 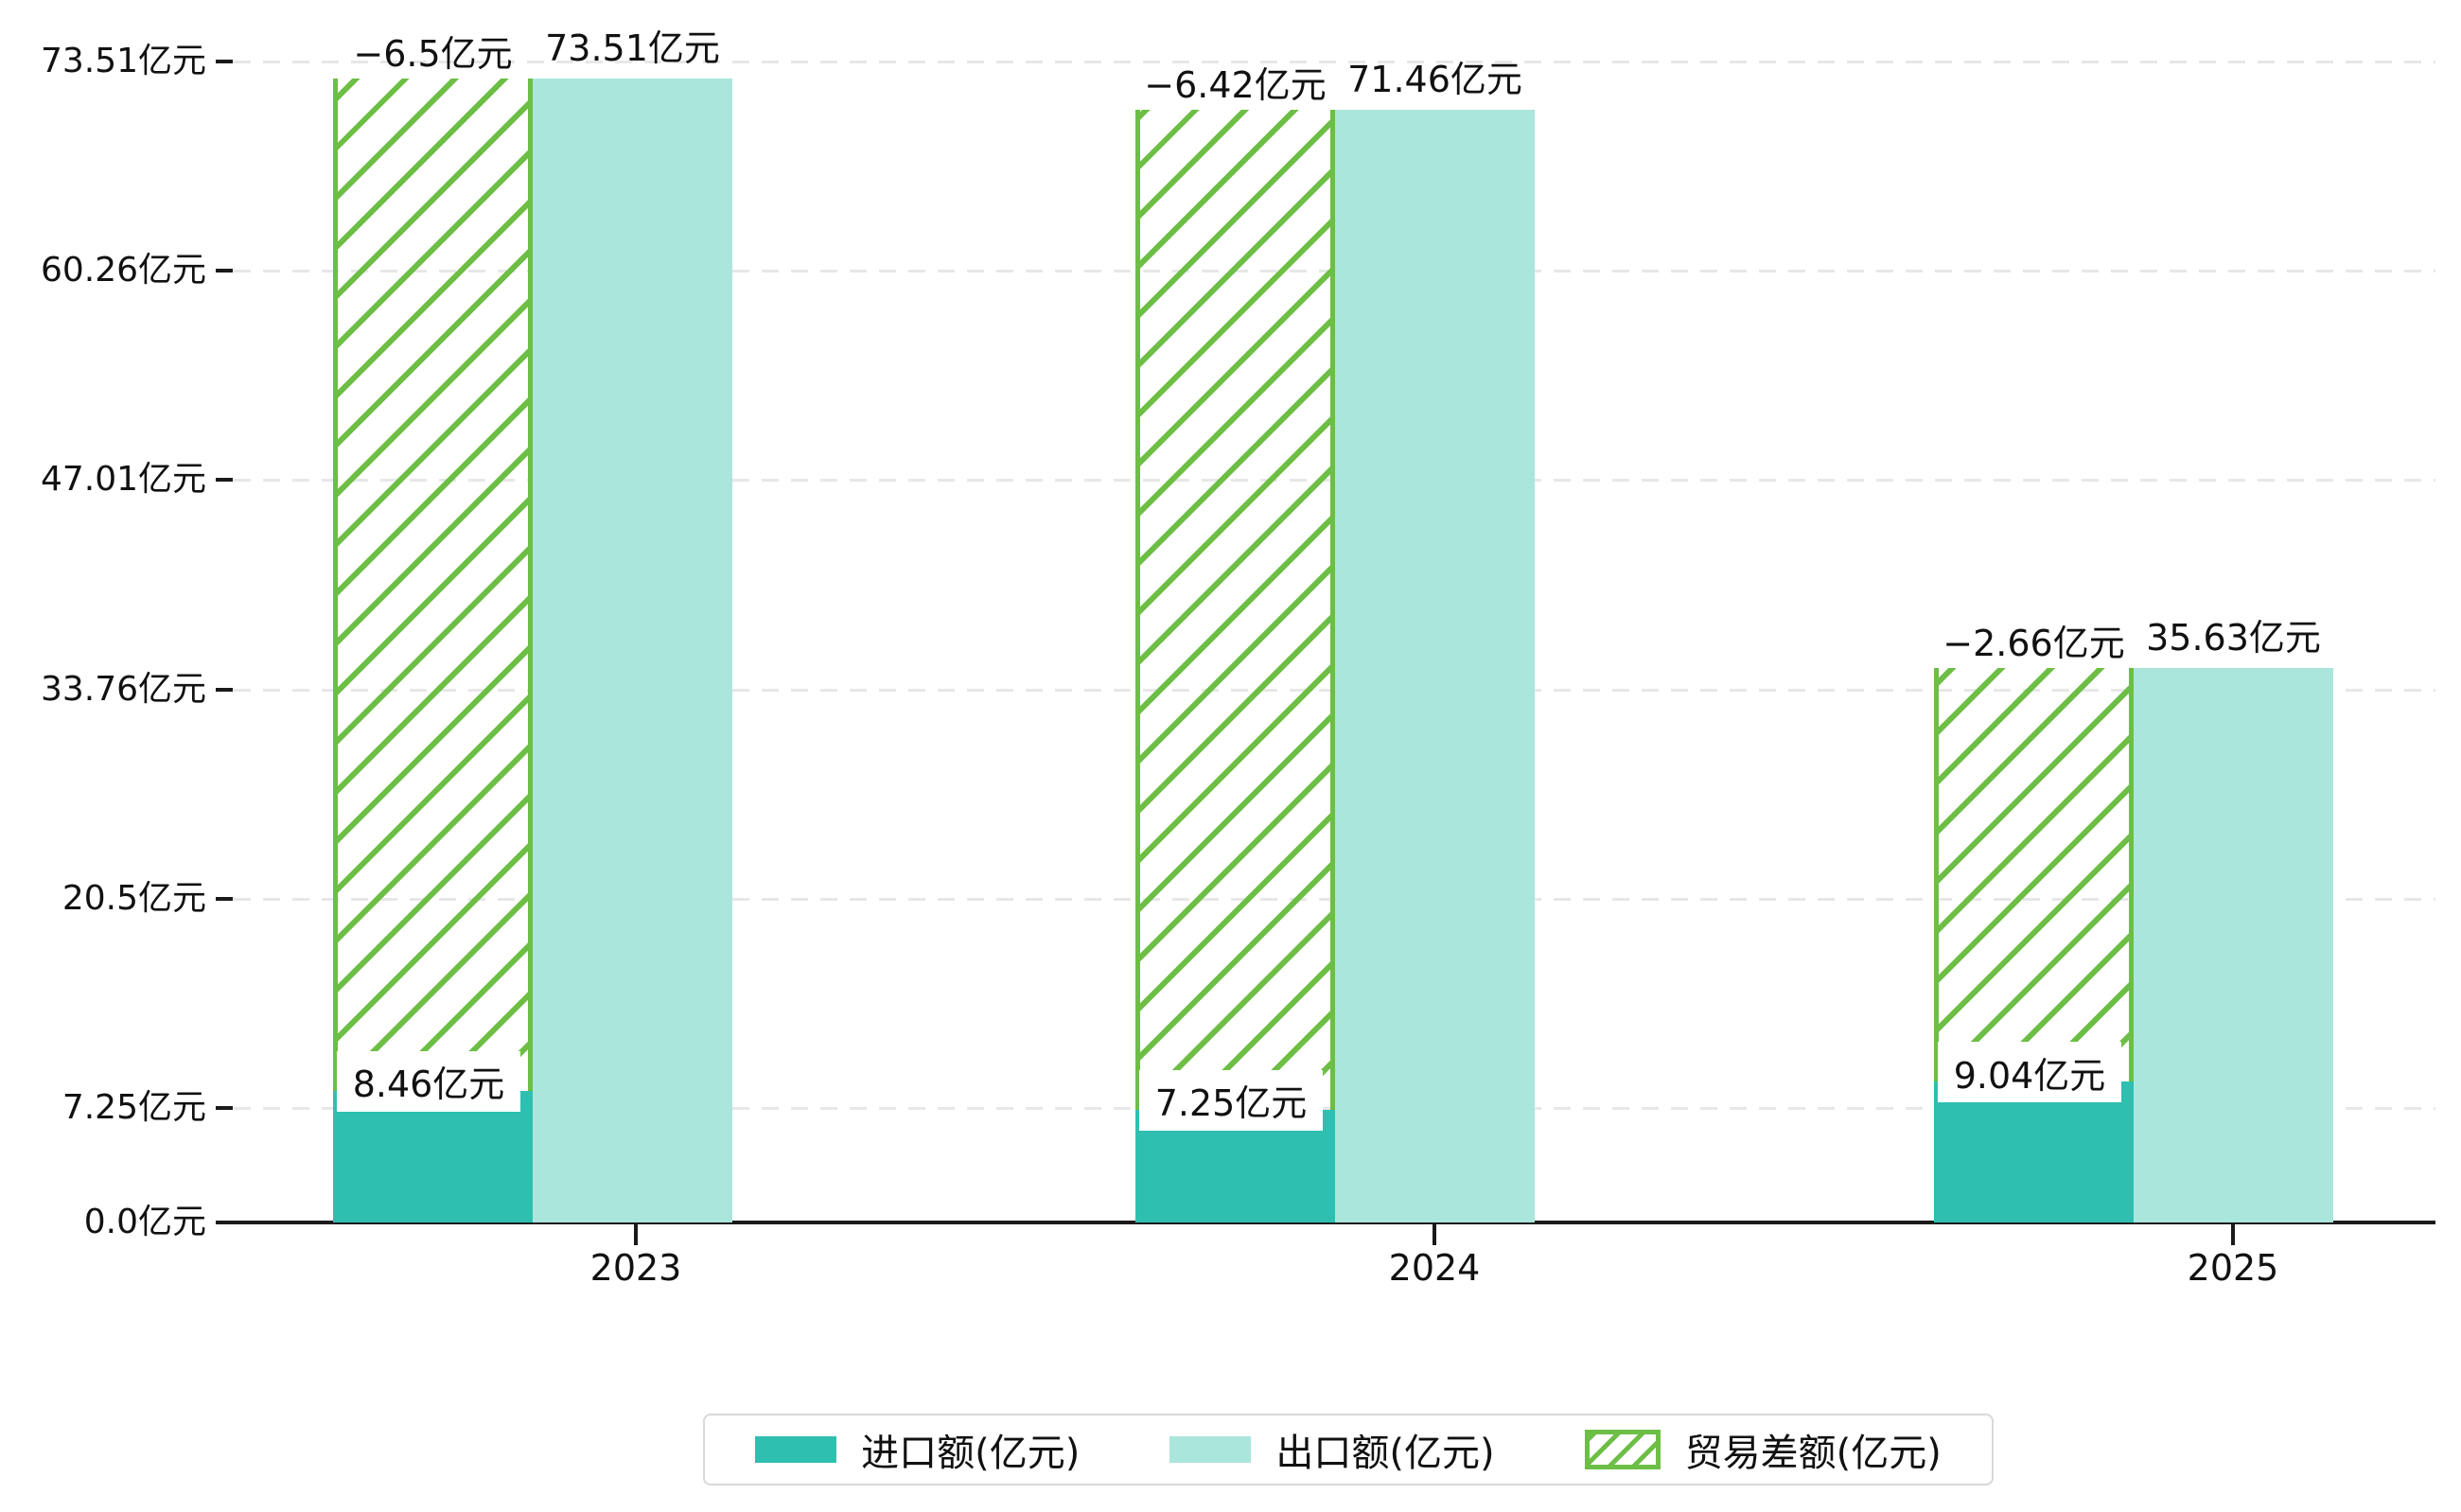 What do you see at coordinates (635, 1268) in the screenshot?
I see `x-axis-label: 2023` at bounding box center [635, 1268].